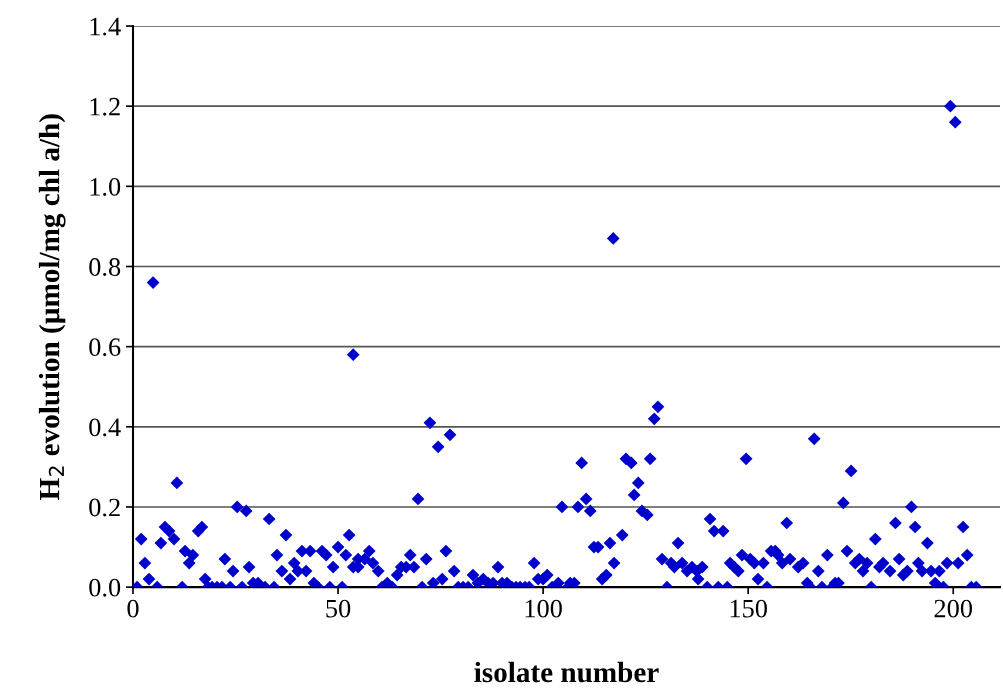 This screenshot has width=1003, height=694. I want to click on y-tick-label: 0.0, so click(105, 587).